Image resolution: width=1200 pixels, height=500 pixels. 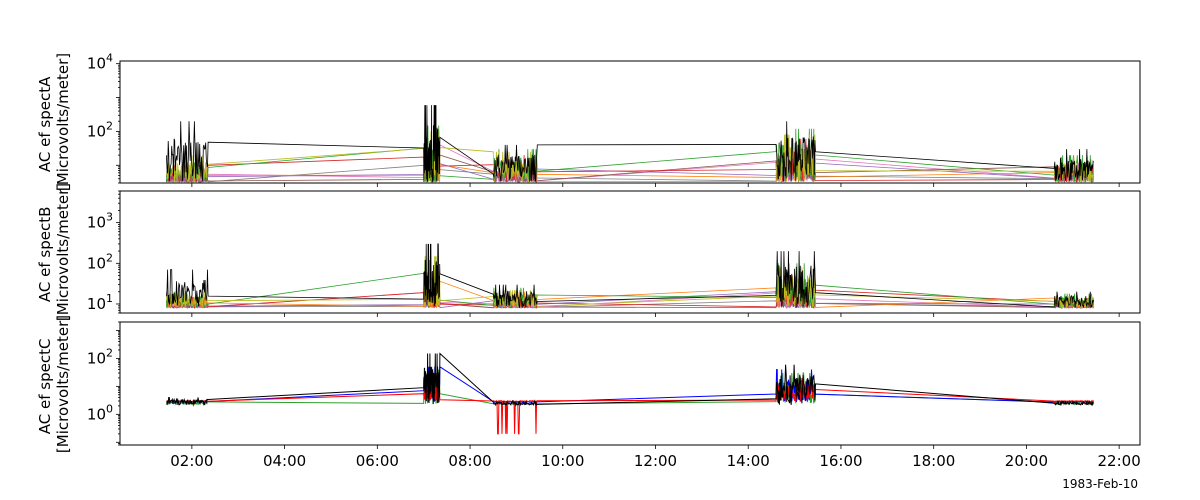 What do you see at coordinates (933, 461) in the screenshot?
I see `xtick-label-8: 18:00` at bounding box center [933, 461].